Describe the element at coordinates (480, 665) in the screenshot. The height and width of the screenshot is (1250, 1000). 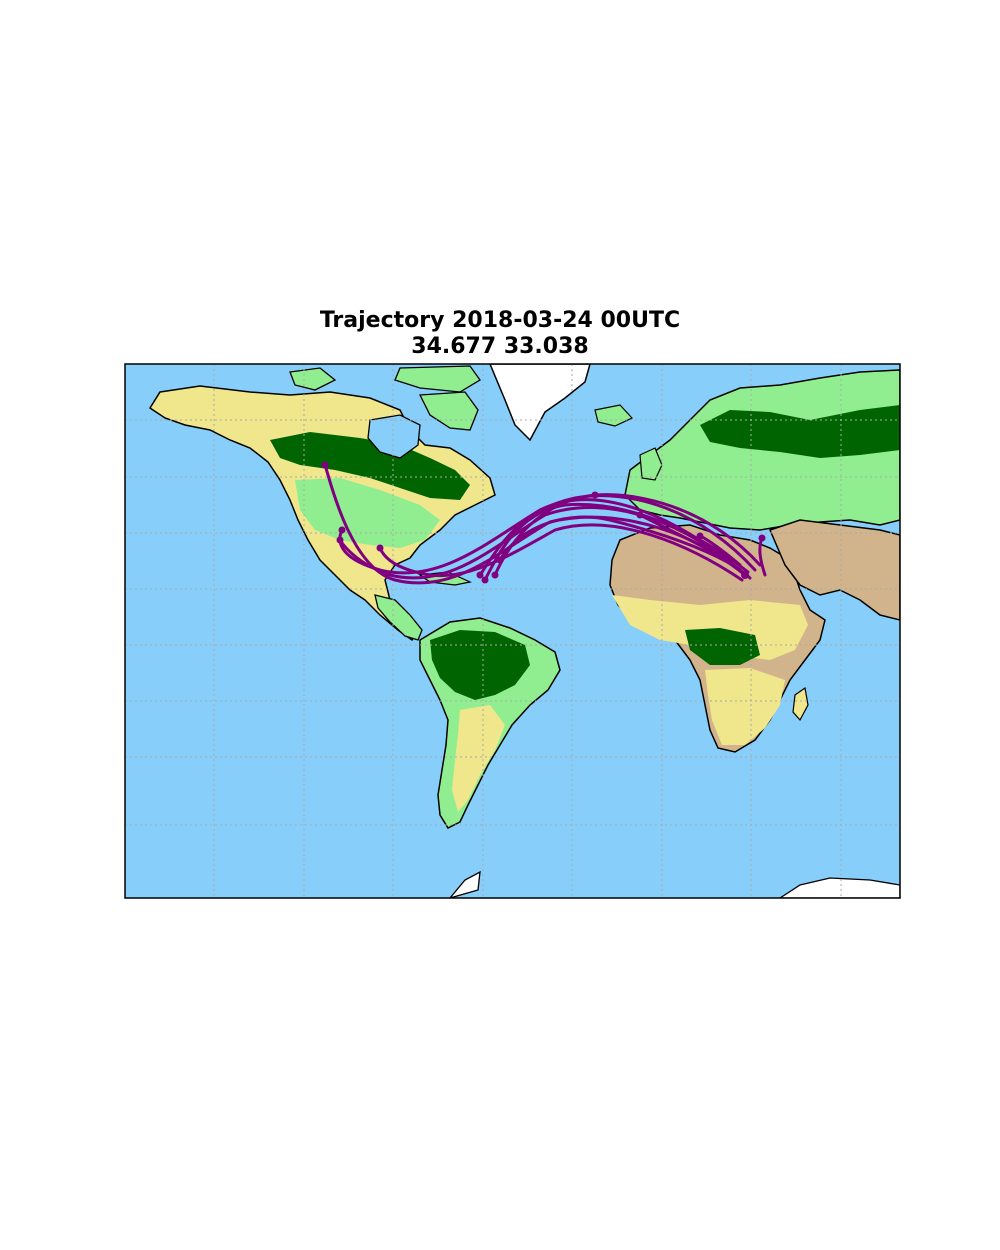
I see `amazon-forest` at that location.